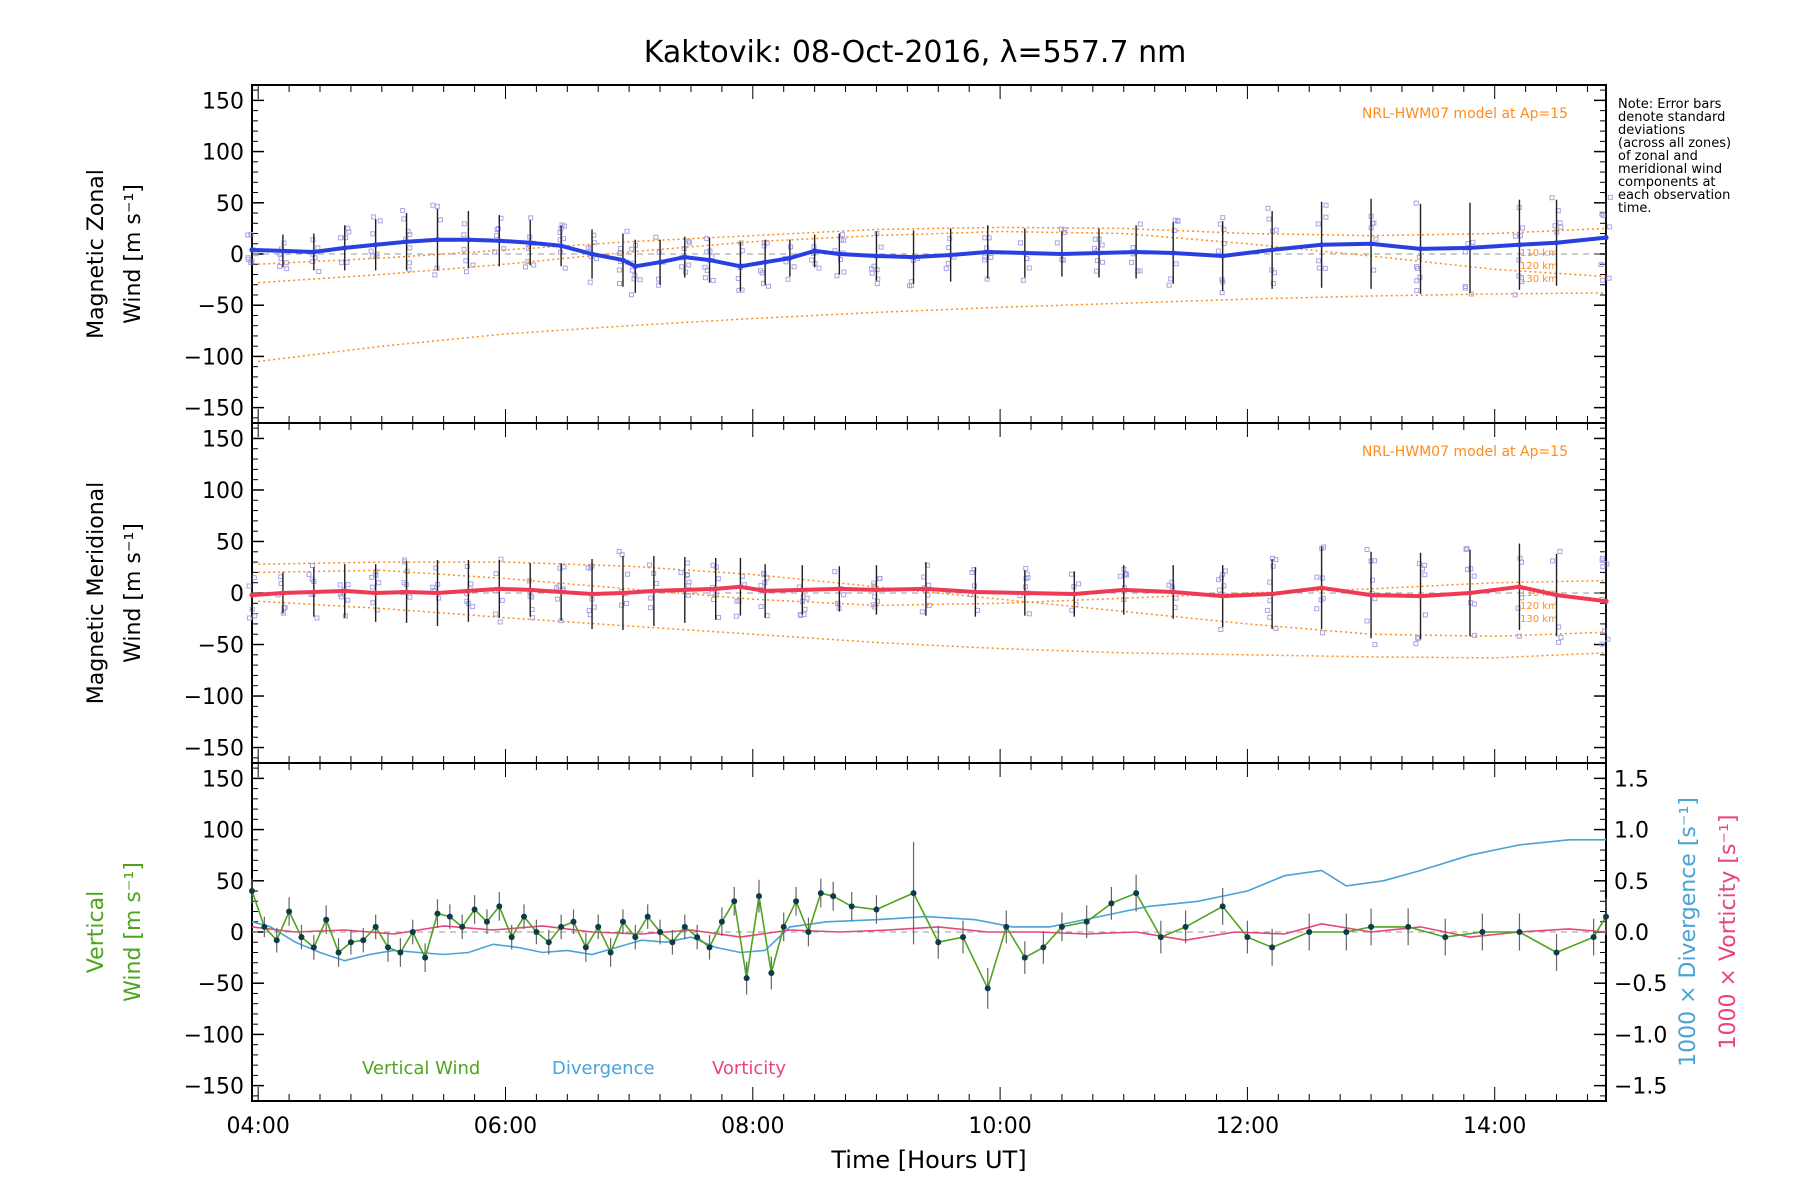 This screenshot has width=1800, height=1200. I want to click on y-axis-label: Vertical, so click(96, 932).